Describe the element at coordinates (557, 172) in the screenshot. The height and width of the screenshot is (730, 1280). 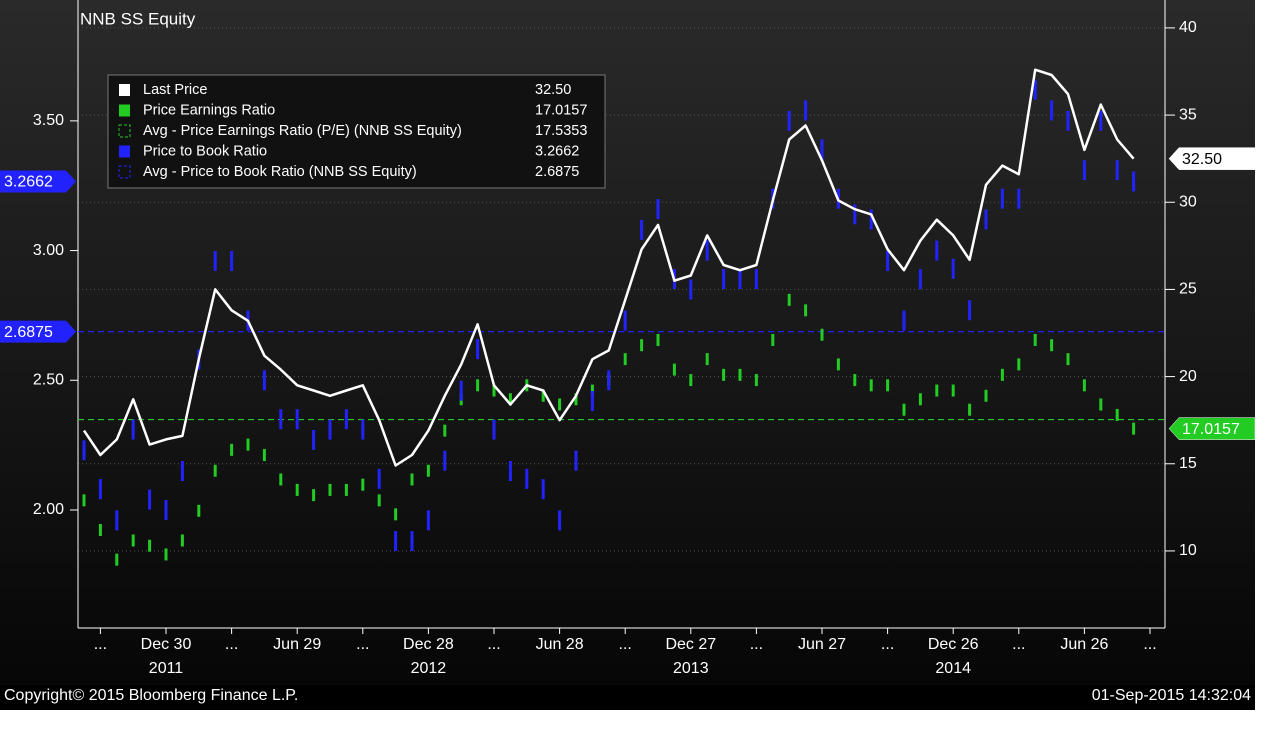
I see `legend-value: 2.6875` at that location.